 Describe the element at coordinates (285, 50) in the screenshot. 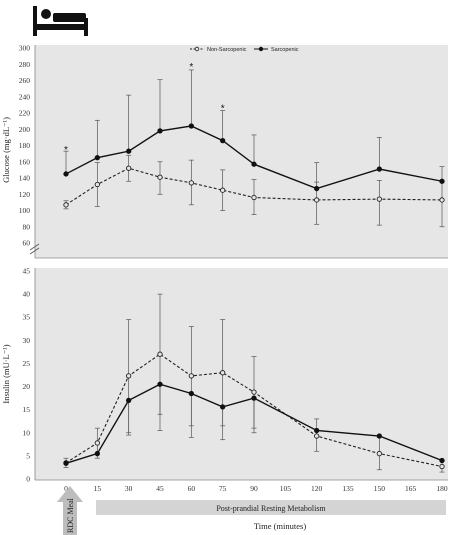

I see `legend-label: Sarcopenic` at that location.